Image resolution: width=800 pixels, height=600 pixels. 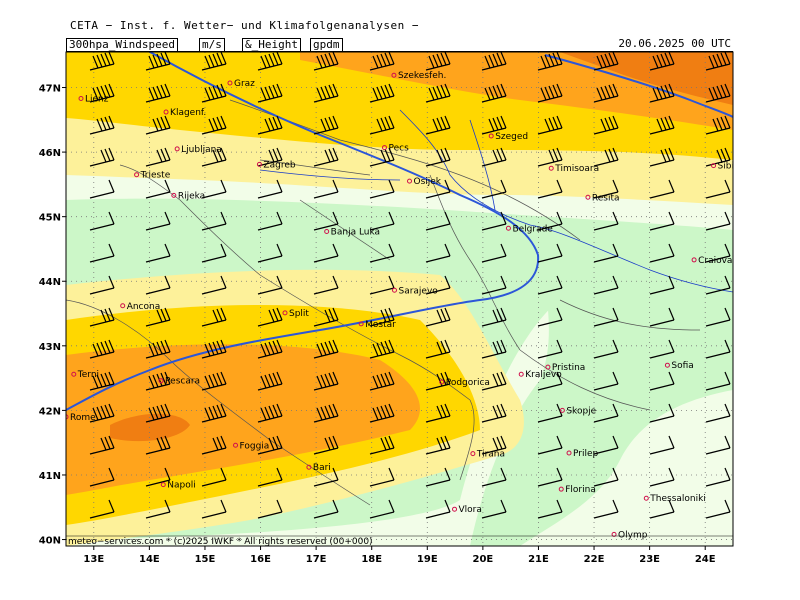 I want to click on city-label: Resita, so click(x=606, y=198).